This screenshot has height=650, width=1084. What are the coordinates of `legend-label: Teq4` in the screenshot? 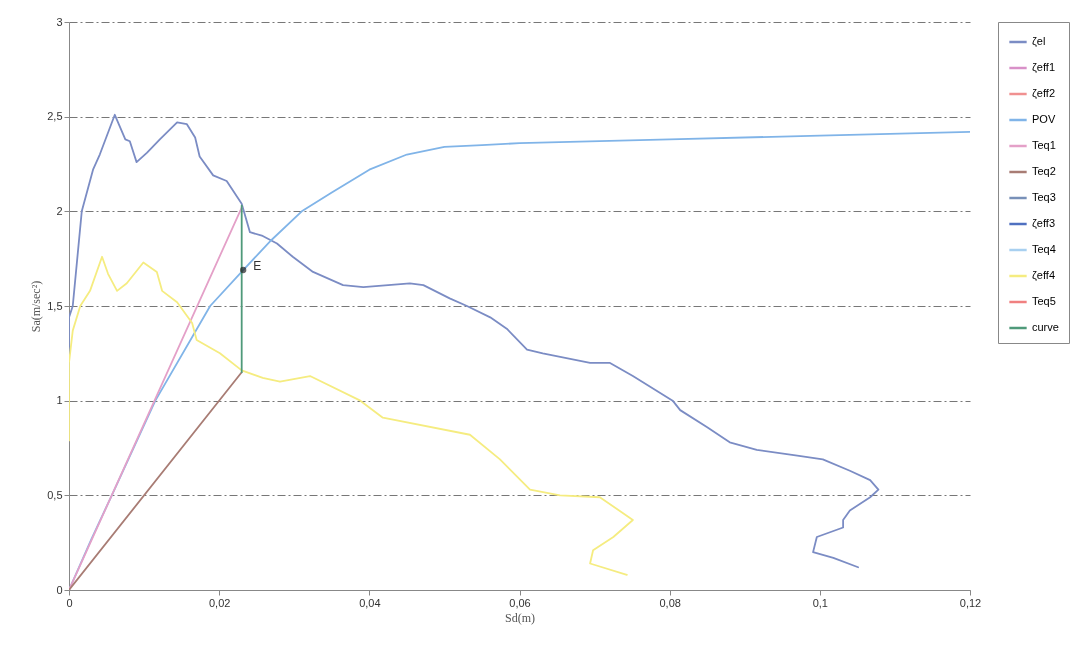 It's located at (1044, 249).